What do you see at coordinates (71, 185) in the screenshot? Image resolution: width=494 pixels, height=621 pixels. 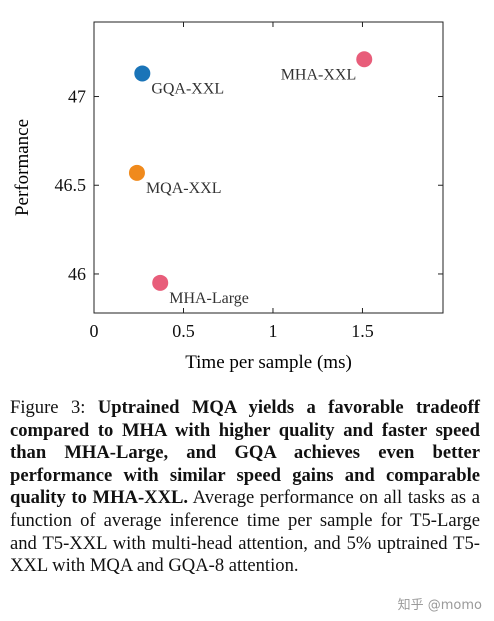 I see `y-tick-label: 46.5` at bounding box center [71, 185].